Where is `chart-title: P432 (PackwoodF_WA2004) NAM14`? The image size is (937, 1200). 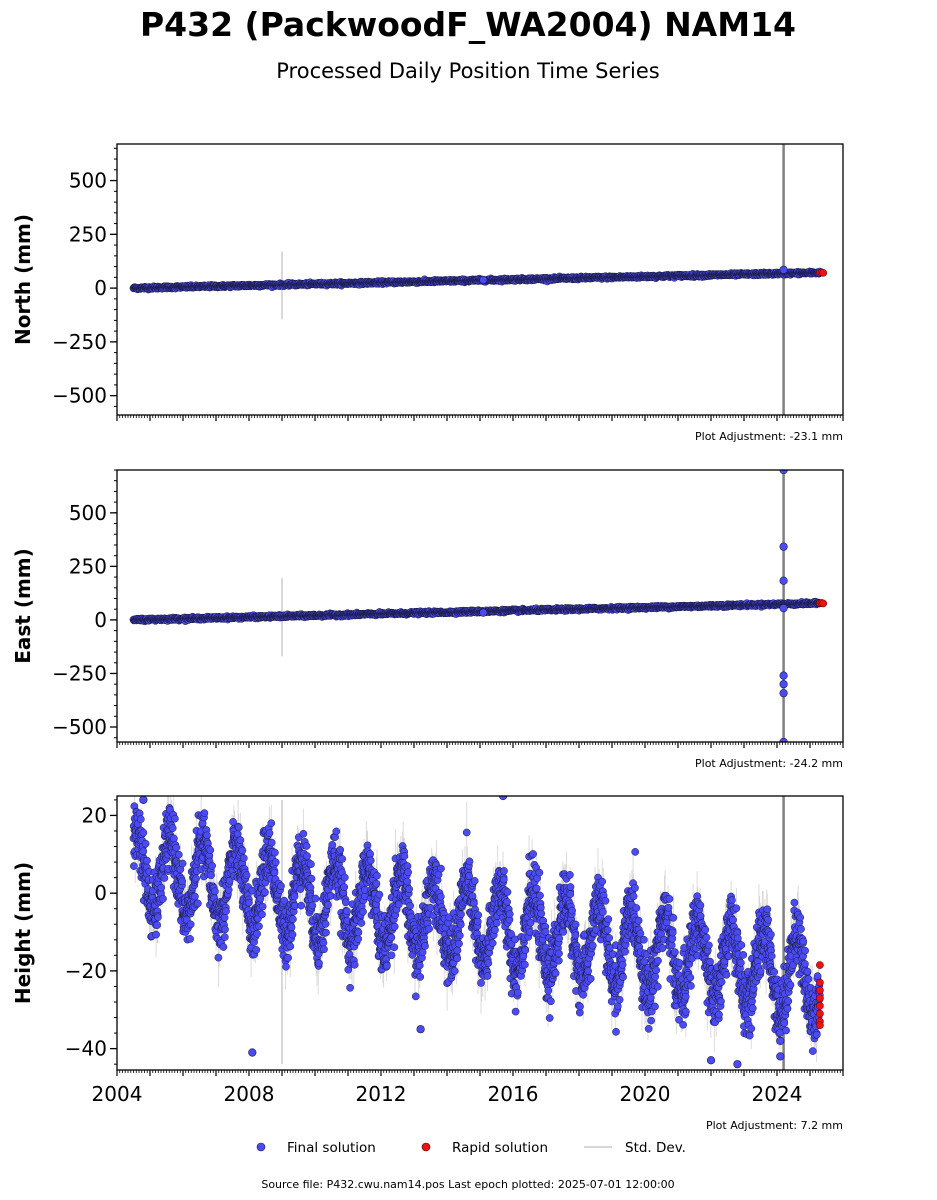 chart-title: P432 (PackwoodF_WA2004) NAM14 is located at coordinates (468, 24).